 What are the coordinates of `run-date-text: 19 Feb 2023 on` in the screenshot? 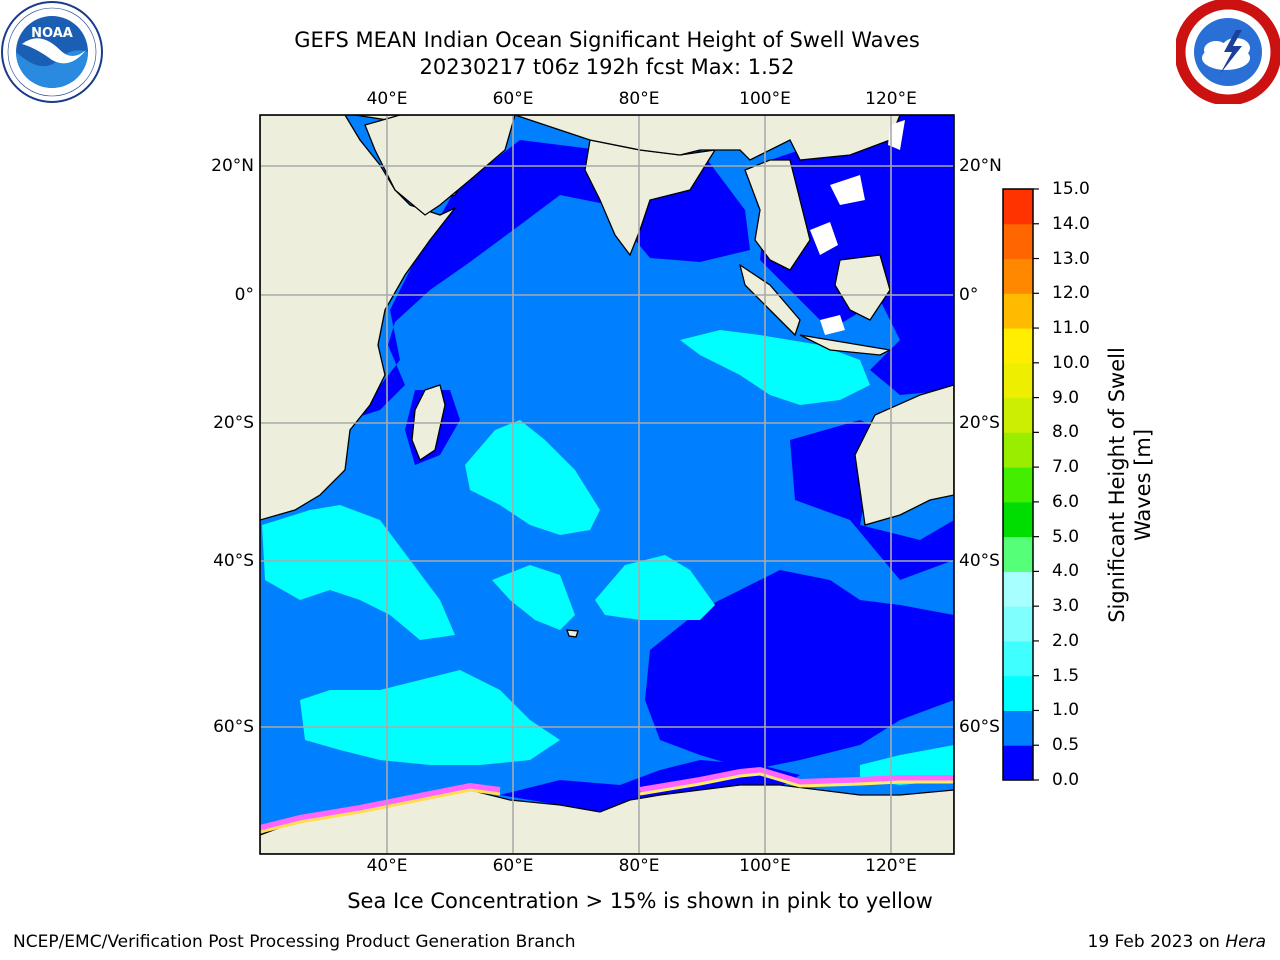 It's located at (1156, 942).